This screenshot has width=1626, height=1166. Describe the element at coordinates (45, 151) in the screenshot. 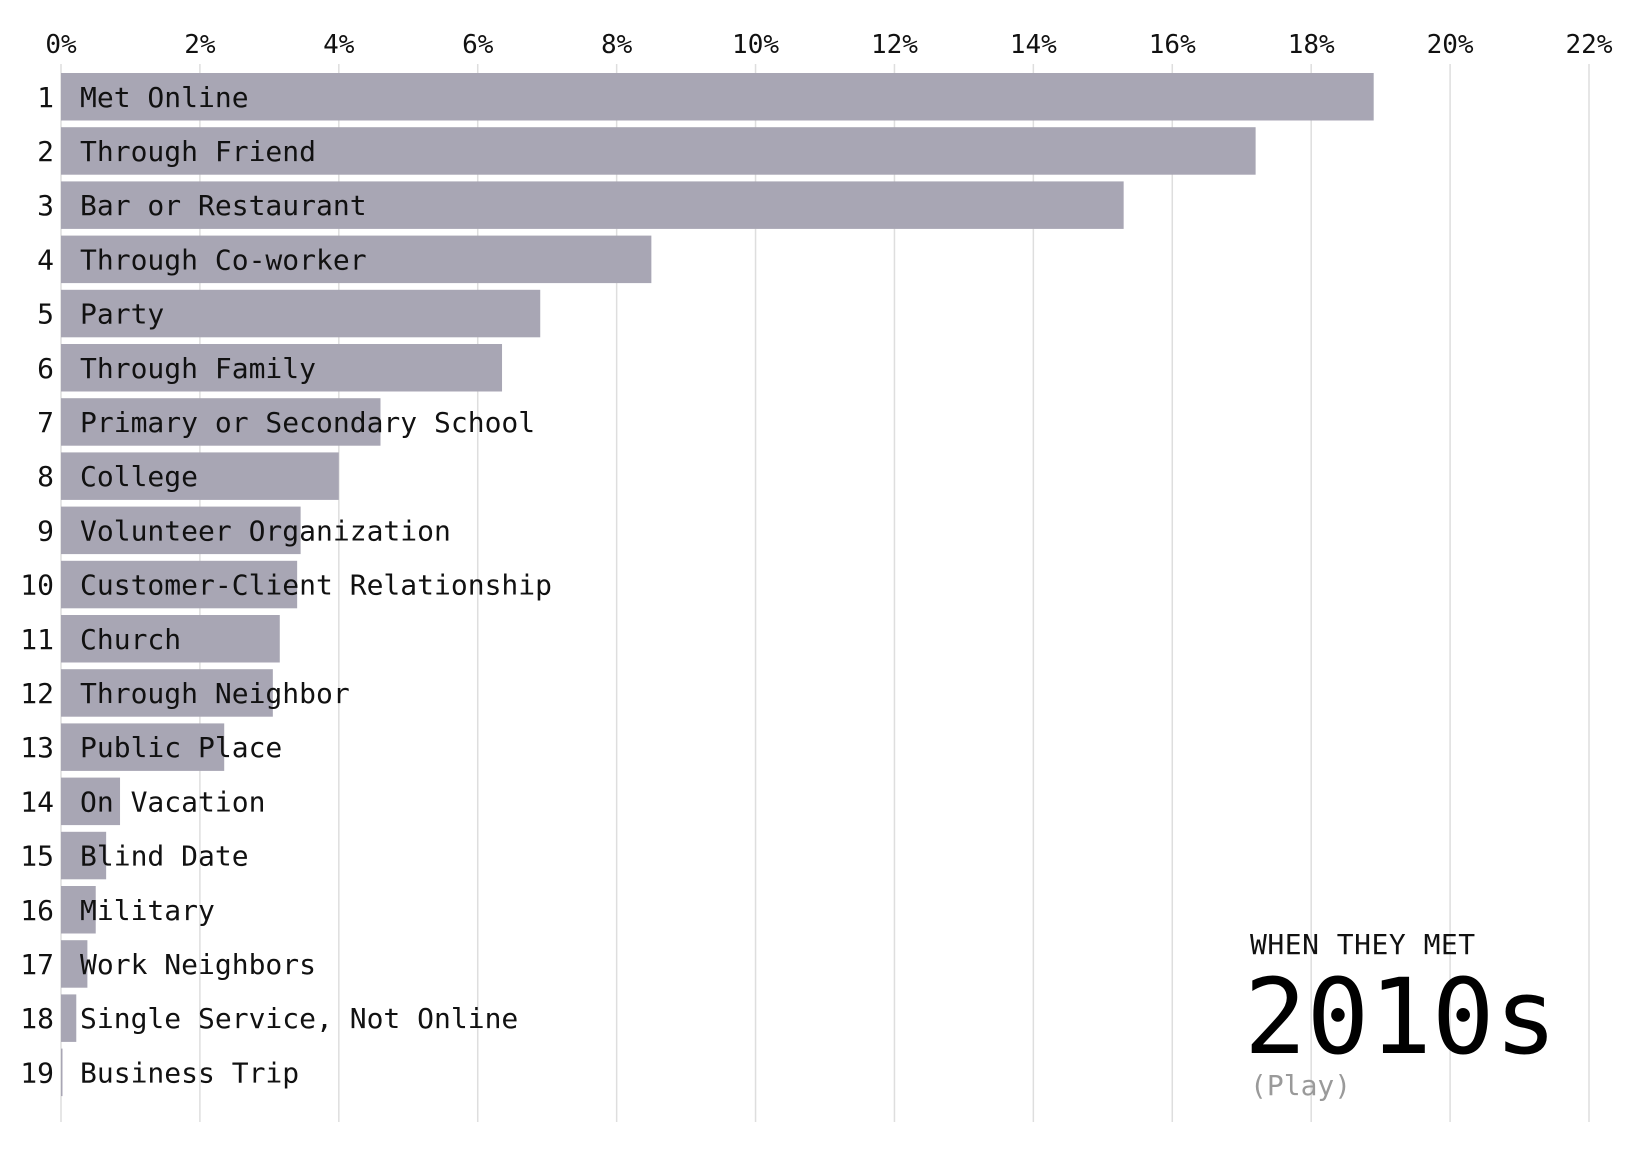

I see `rank-label: 2` at that location.